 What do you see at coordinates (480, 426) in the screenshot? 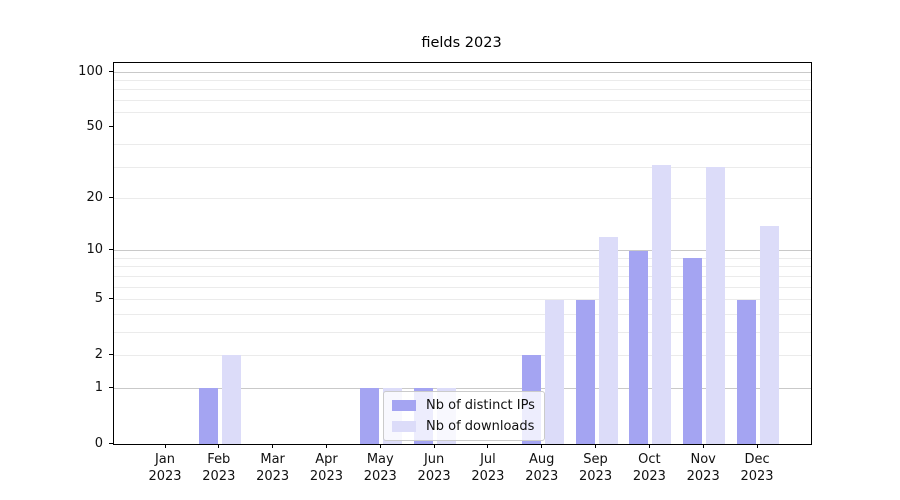
I see `legend-label: Nb of downloads` at bounding box center [480, 426].